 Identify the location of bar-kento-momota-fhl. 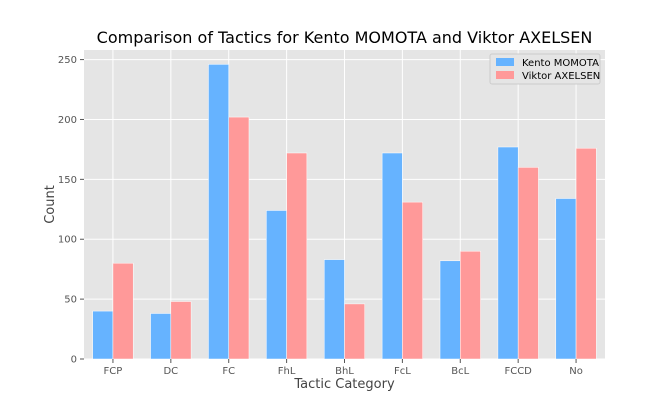
(276, 285).